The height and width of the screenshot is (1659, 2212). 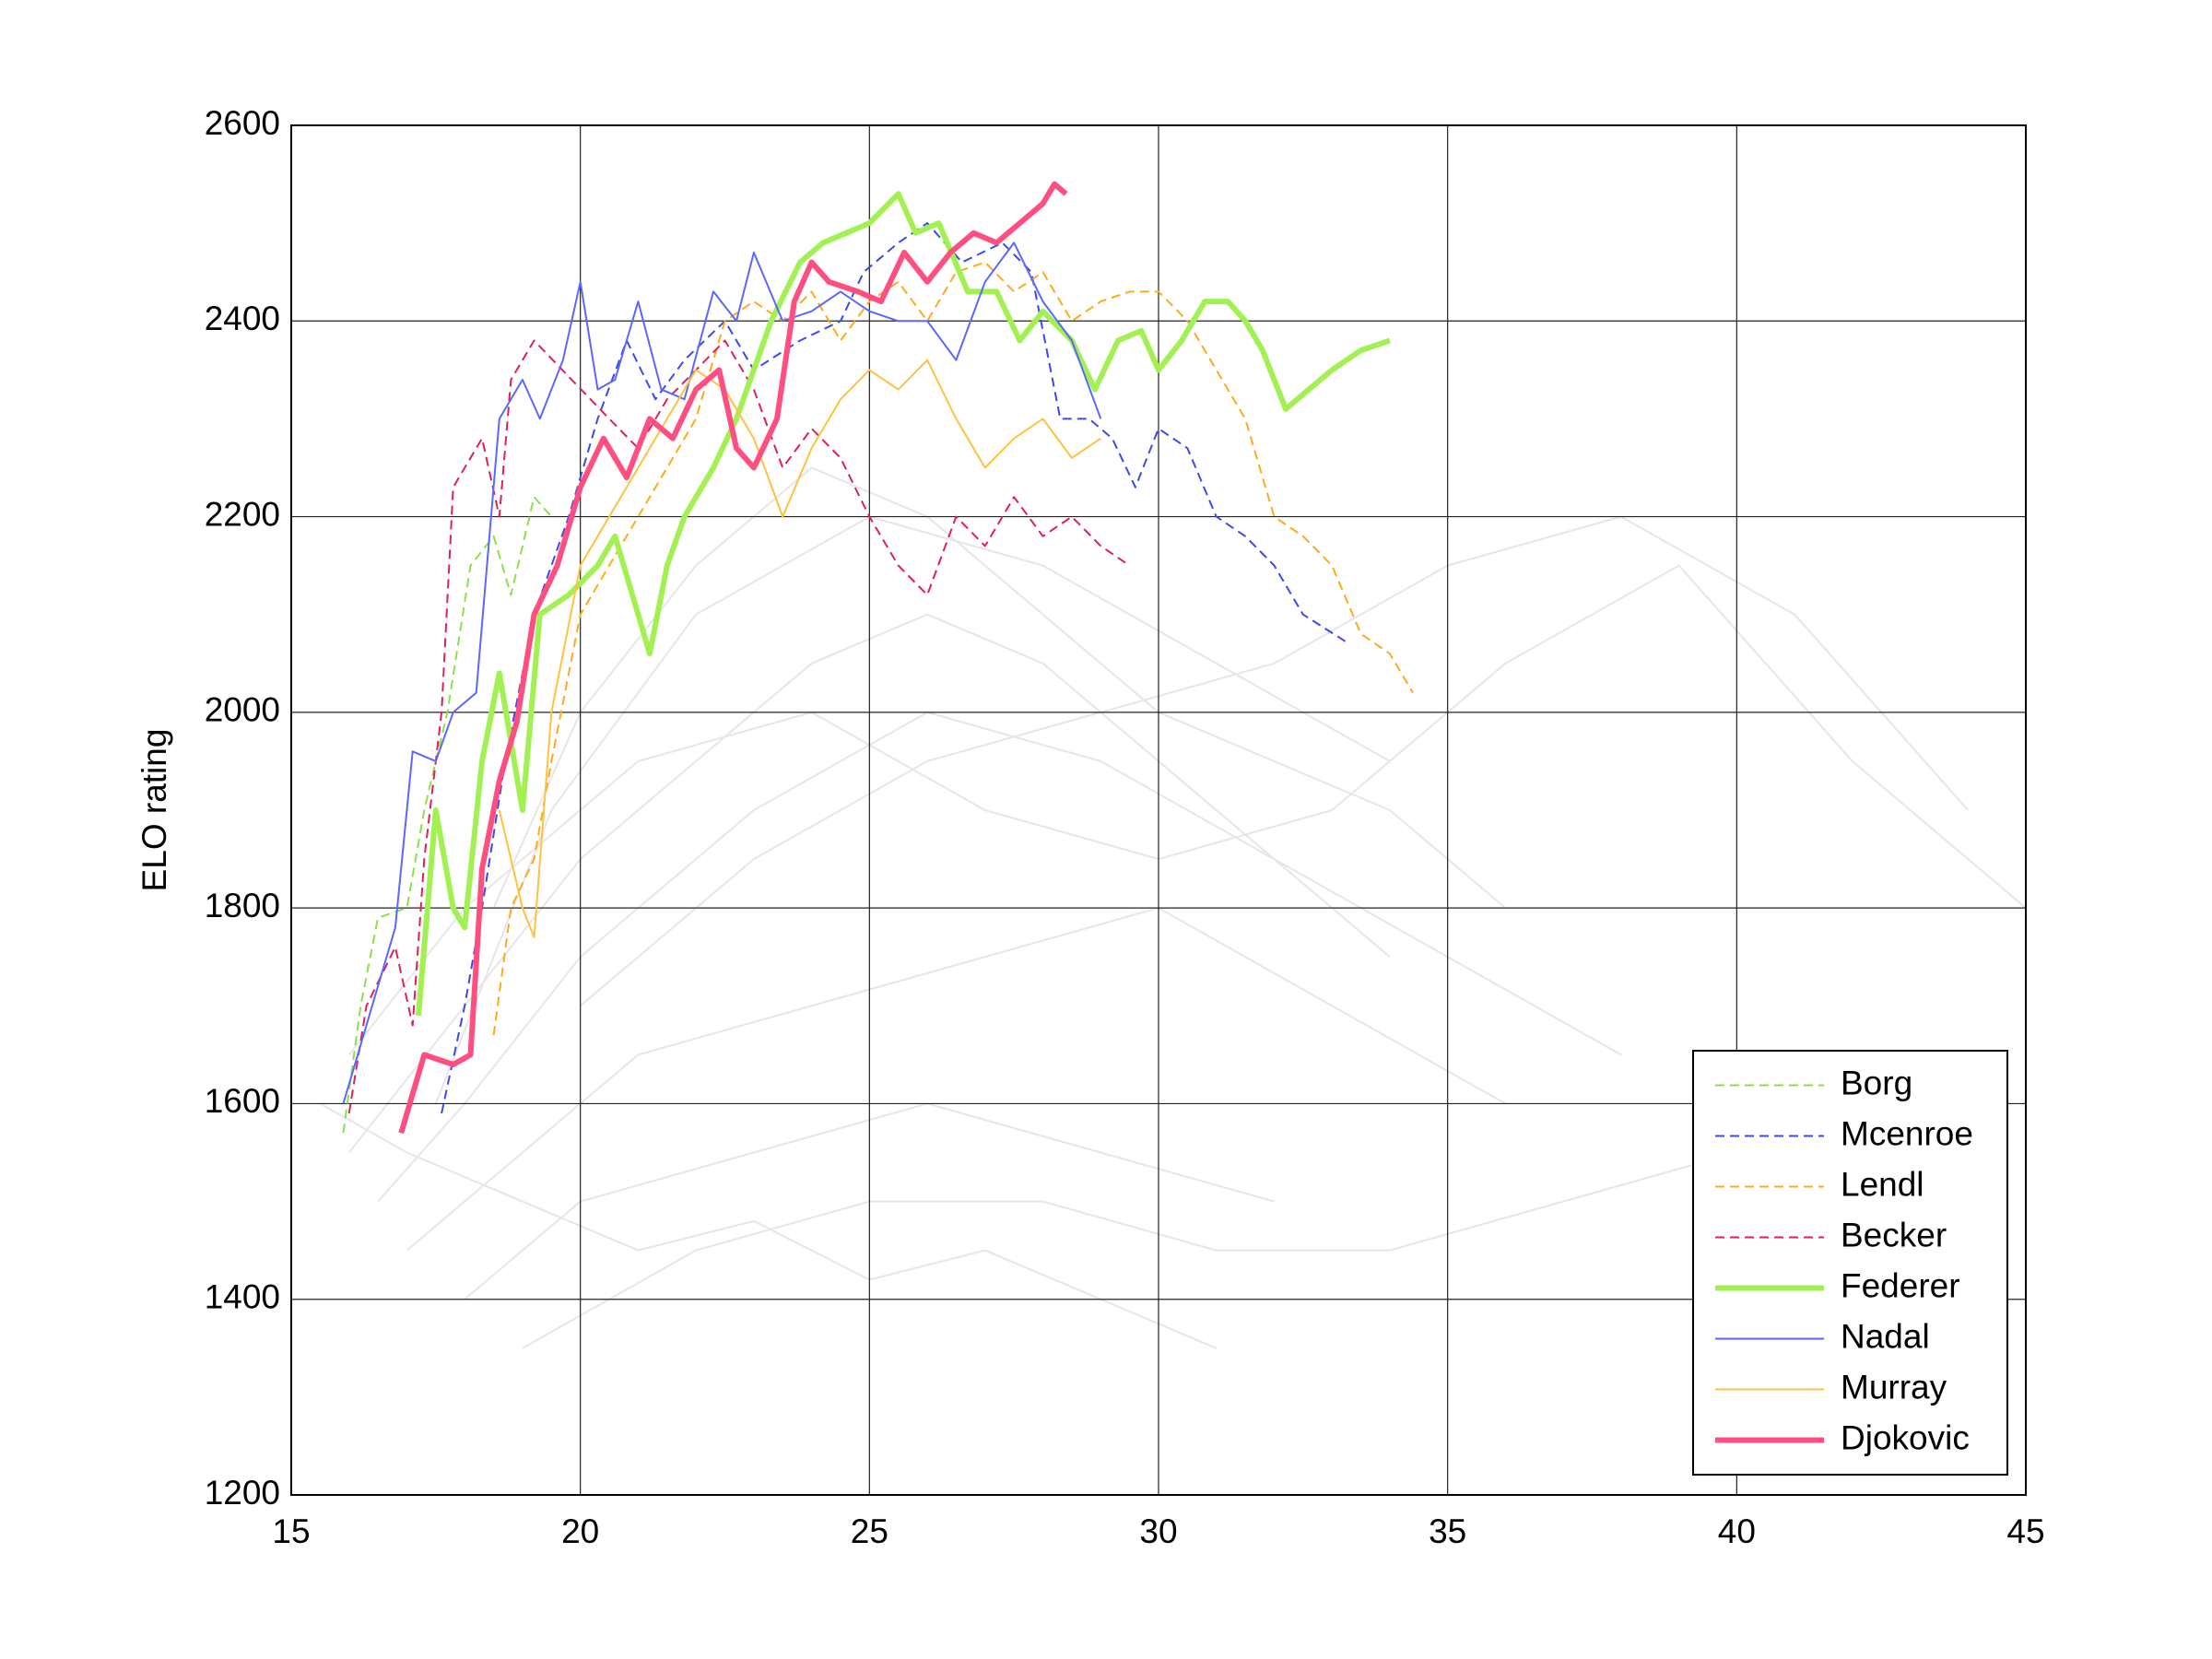 I want to click on x-tick-label: 15, so click(x=291, y=1531).